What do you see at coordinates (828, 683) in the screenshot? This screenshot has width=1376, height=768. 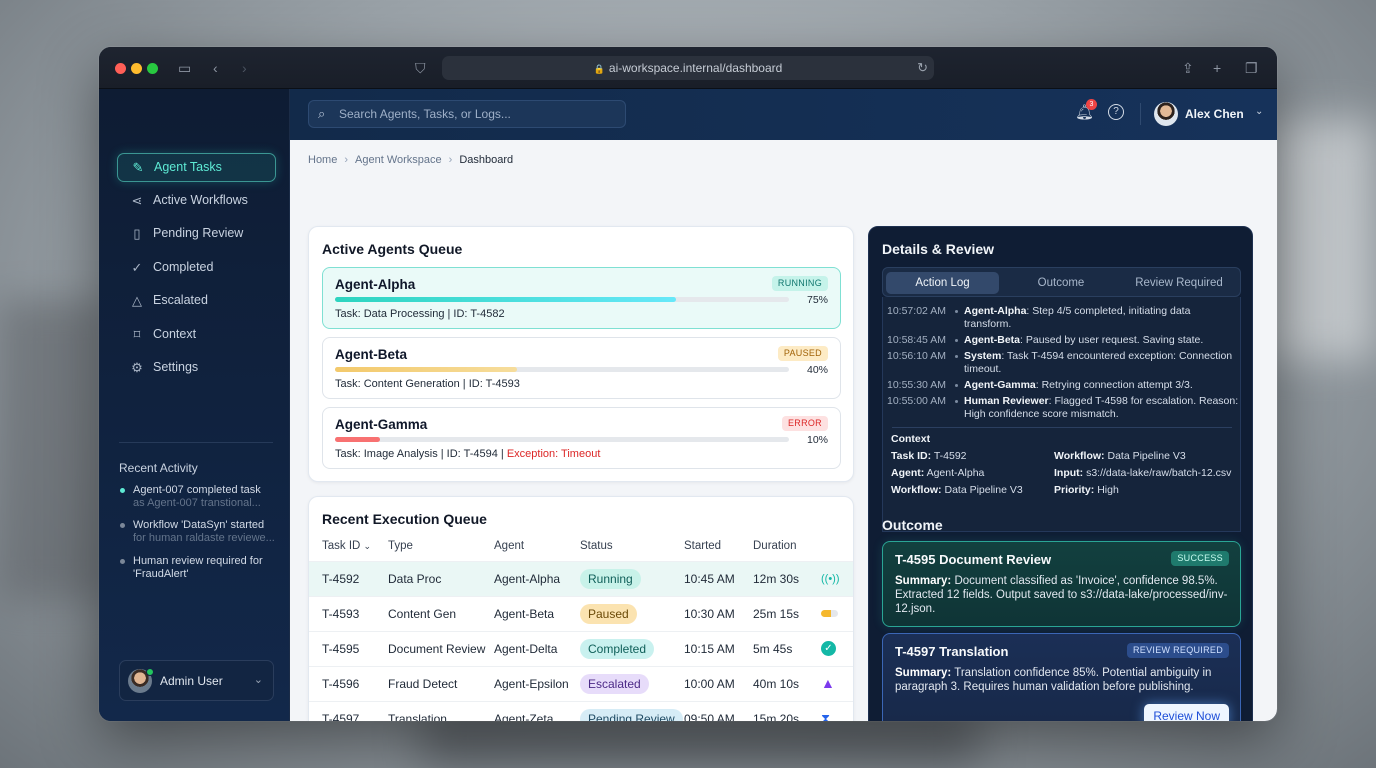 I see `warning-icon: ▲` at bounding box center [828, 683].